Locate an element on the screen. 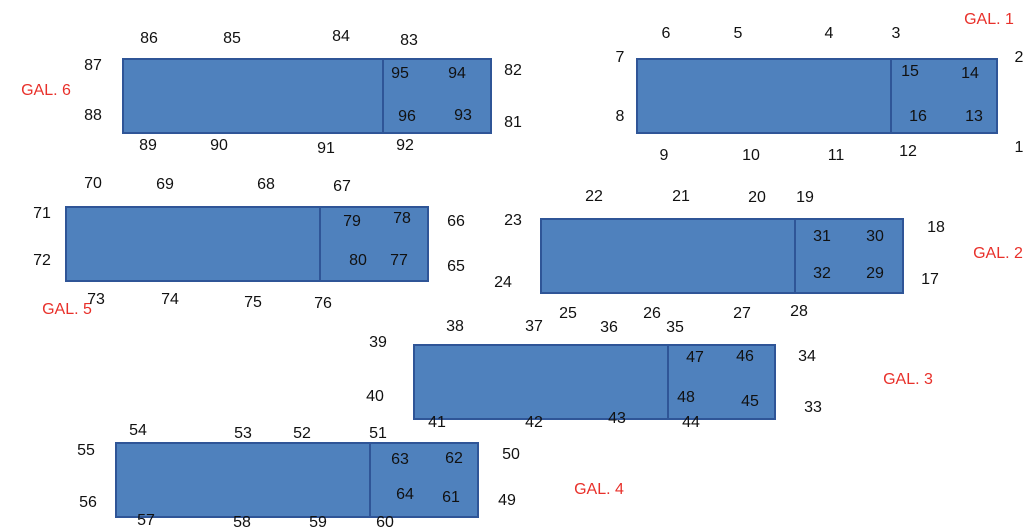 This screenshot has width=1036, height=531. point-label: 42 is located at coordinates (534, 422).